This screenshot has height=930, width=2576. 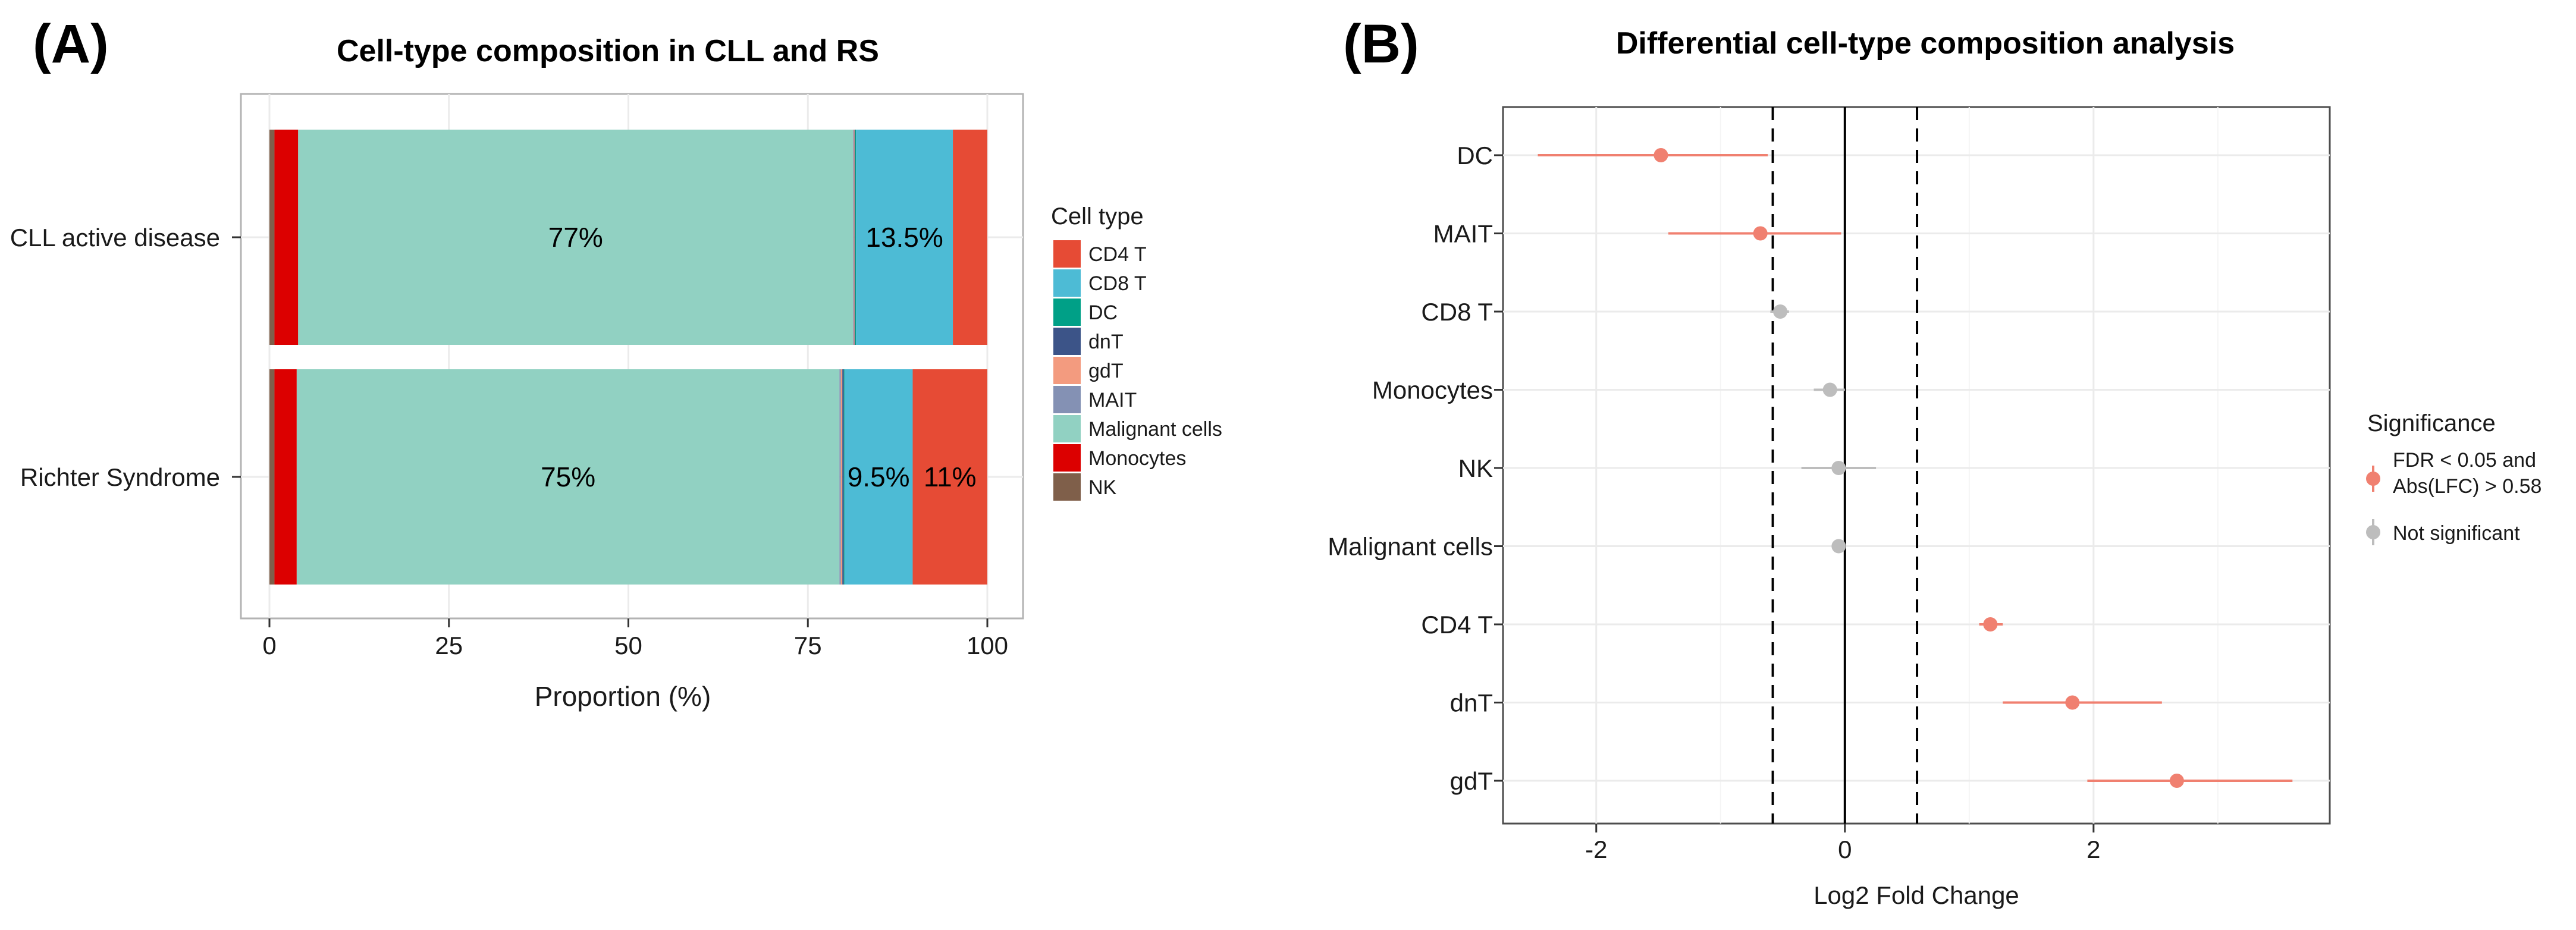 I want to click on panel-b-legend-title: Significance, so click(x=2431, y=423).